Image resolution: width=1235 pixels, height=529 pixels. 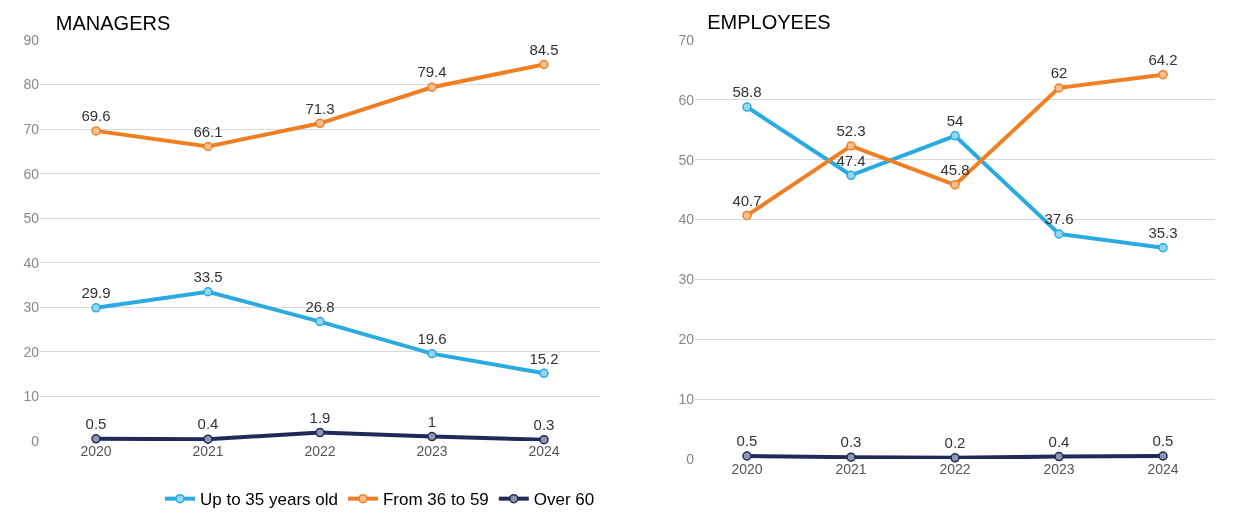 I want to click on data-label: 45.8, so click(x=955, y=170).